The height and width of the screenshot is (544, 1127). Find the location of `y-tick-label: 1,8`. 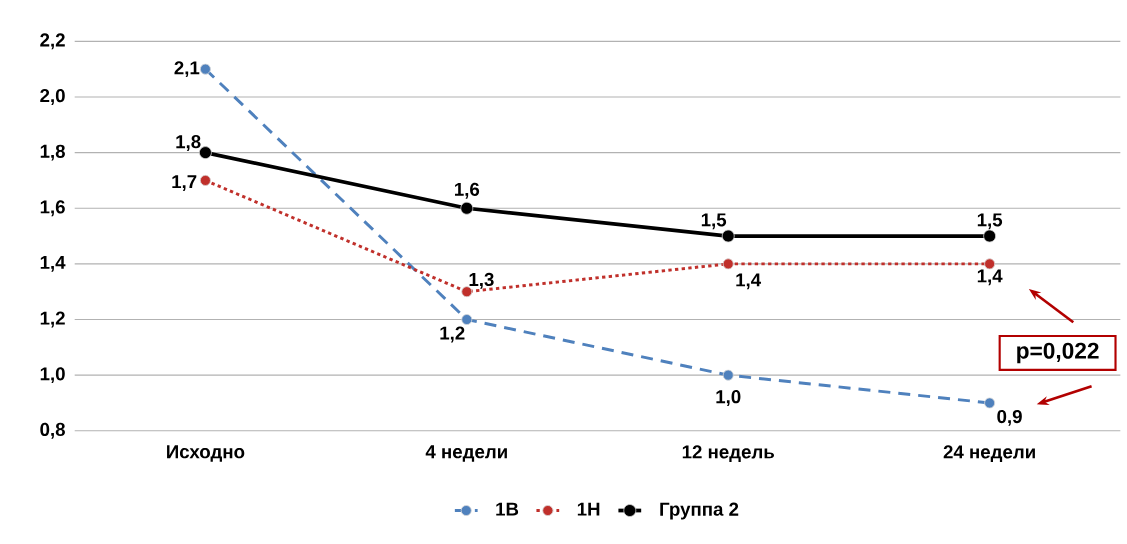

y-tick-label: 1,8 is located at coordinates (52, 152).